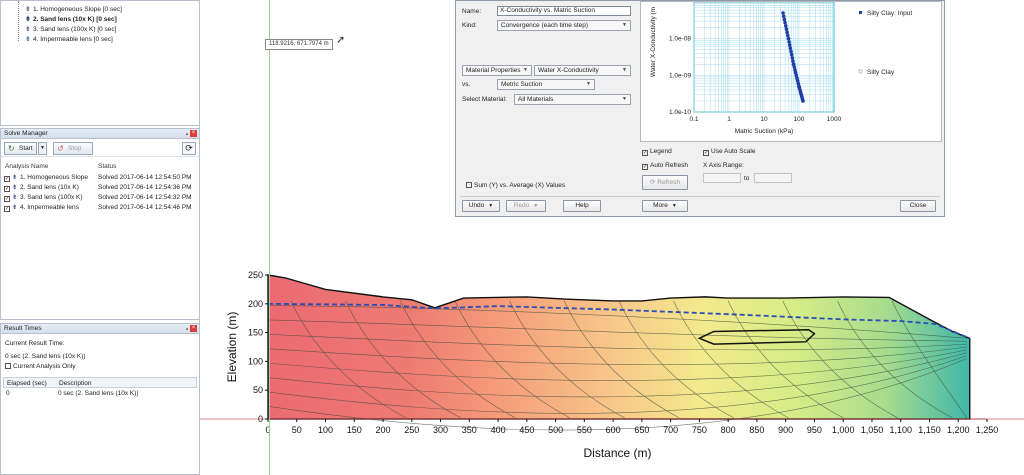  Describe the element at coordinates (521, 205) in the screenshot. I see `redo-label: Redo` at that location.